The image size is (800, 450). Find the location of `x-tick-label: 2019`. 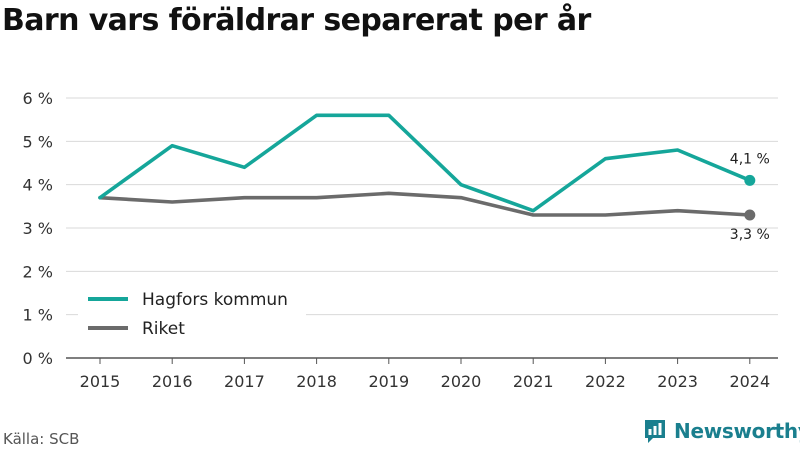

x-tick-label: 2019 is located at coordinates (388, 381).